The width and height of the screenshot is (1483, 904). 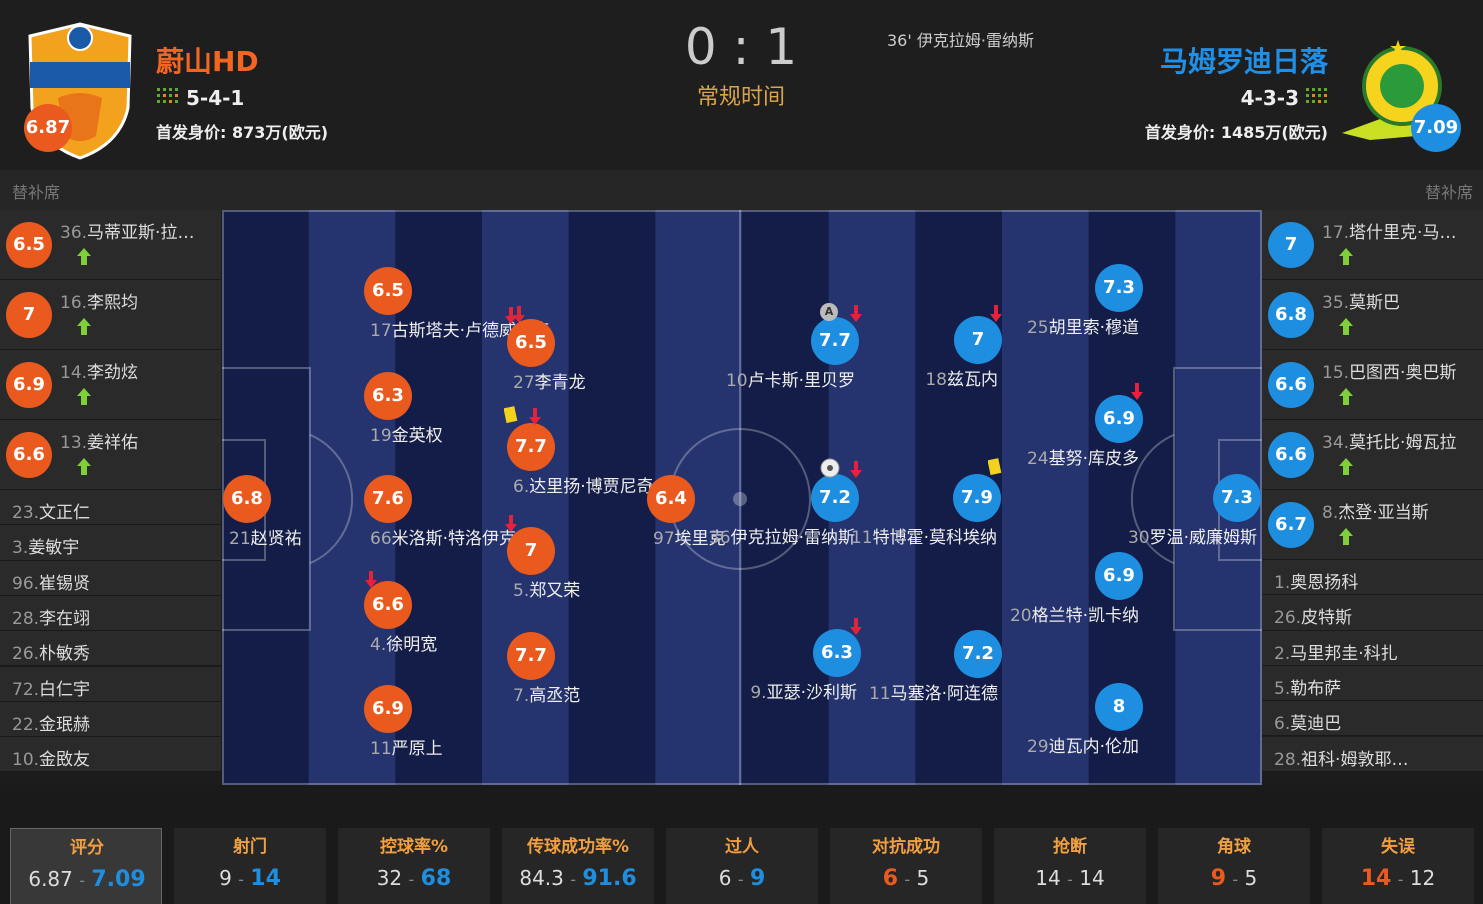 I want to click on player-number: 16., so click(x=74, y=303).